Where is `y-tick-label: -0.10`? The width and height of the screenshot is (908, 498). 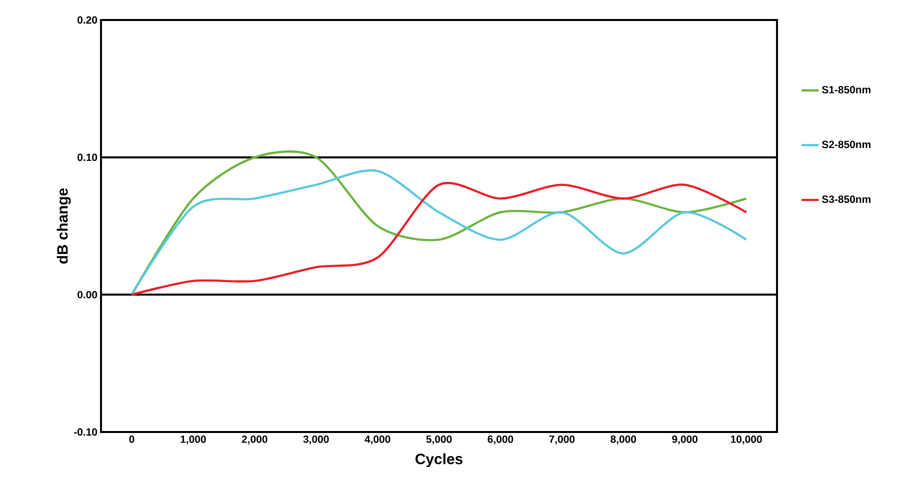
y-tick-label: -0.10 is located at coordinates (86, 432).